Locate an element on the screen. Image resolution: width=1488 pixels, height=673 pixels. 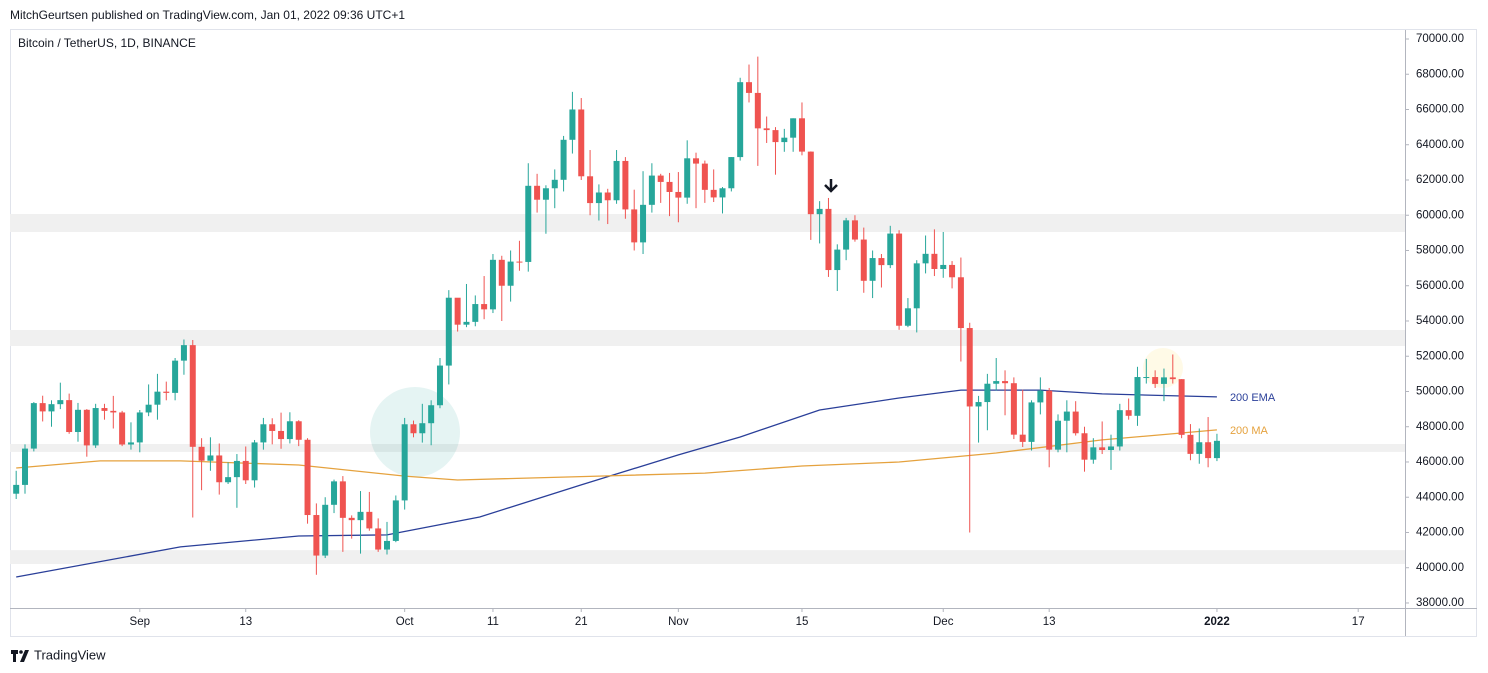
x-tick-label: 2022 is located at coordinates (1217, 622).